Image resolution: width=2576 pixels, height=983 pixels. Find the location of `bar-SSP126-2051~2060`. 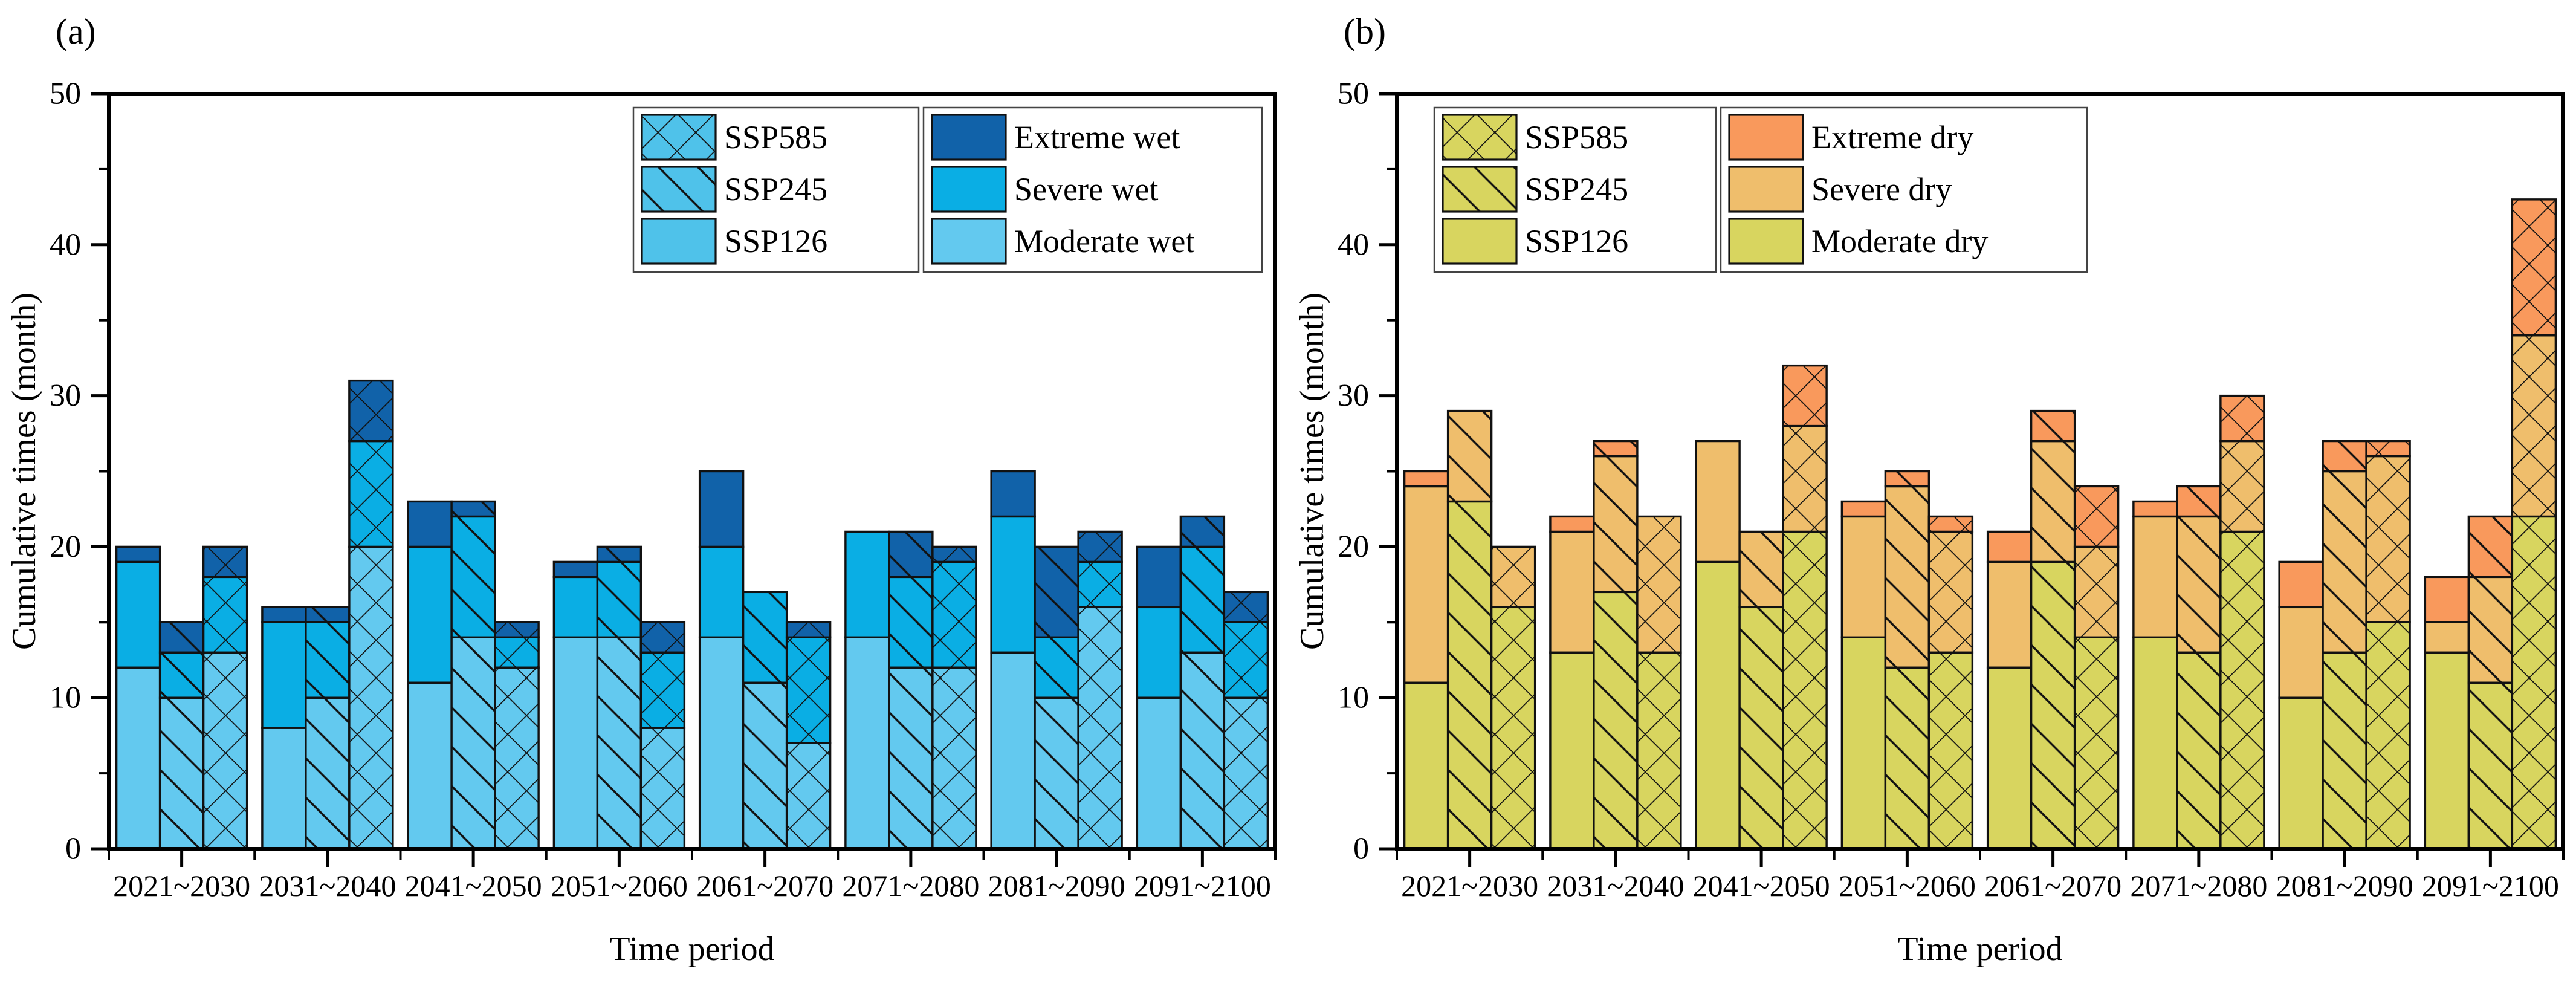

bar-SSP126-2051~2060 is located at coordinates (575, 705).